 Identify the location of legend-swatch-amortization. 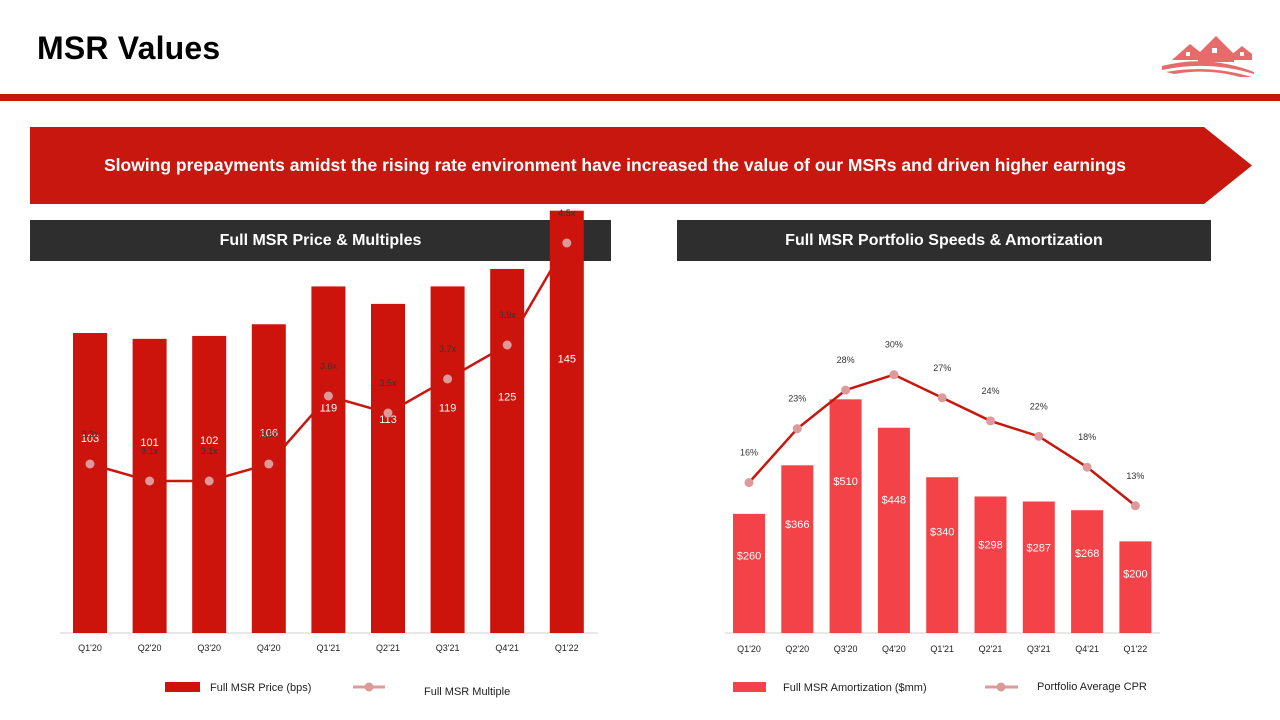
(749, 687).